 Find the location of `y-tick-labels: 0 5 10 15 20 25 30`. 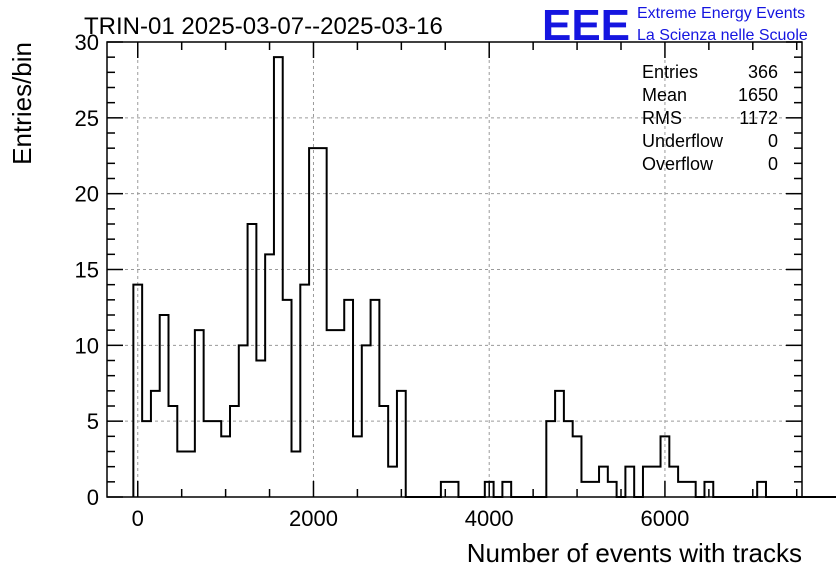

y-tick-labels: 0 5 10 15 20 25 30 is located at coordinates (87, 270).